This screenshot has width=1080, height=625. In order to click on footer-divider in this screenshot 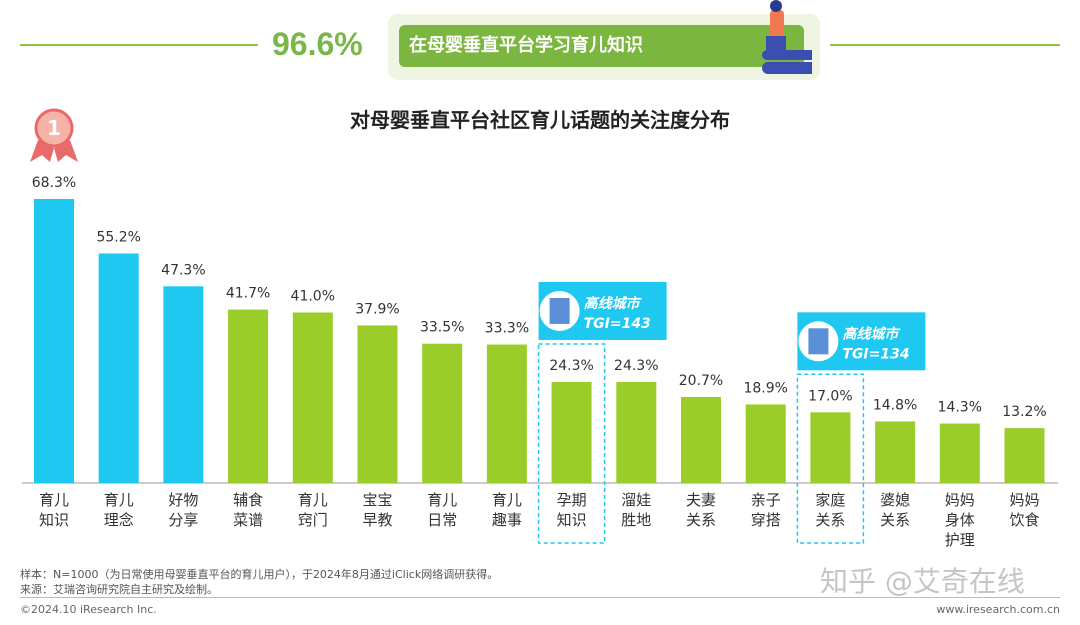, I will do `click(540, 597)`.